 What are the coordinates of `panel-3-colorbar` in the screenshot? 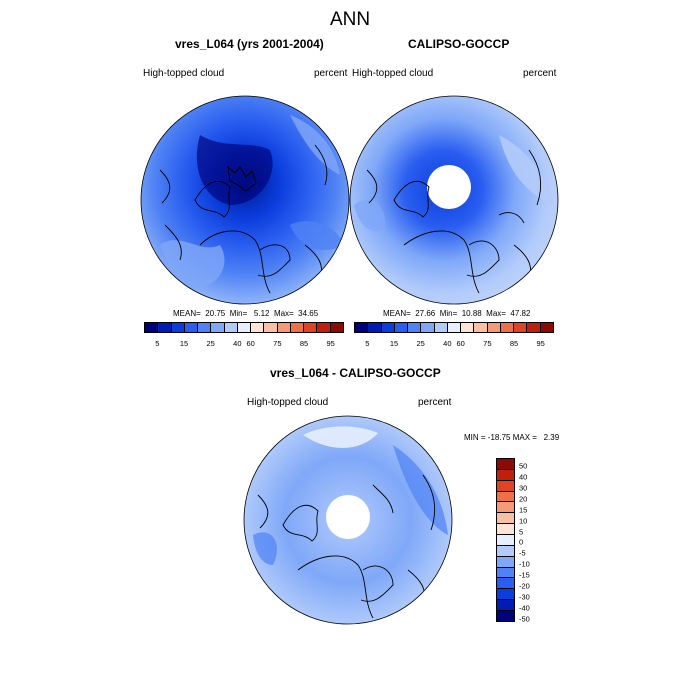 It's located at (505, 540).